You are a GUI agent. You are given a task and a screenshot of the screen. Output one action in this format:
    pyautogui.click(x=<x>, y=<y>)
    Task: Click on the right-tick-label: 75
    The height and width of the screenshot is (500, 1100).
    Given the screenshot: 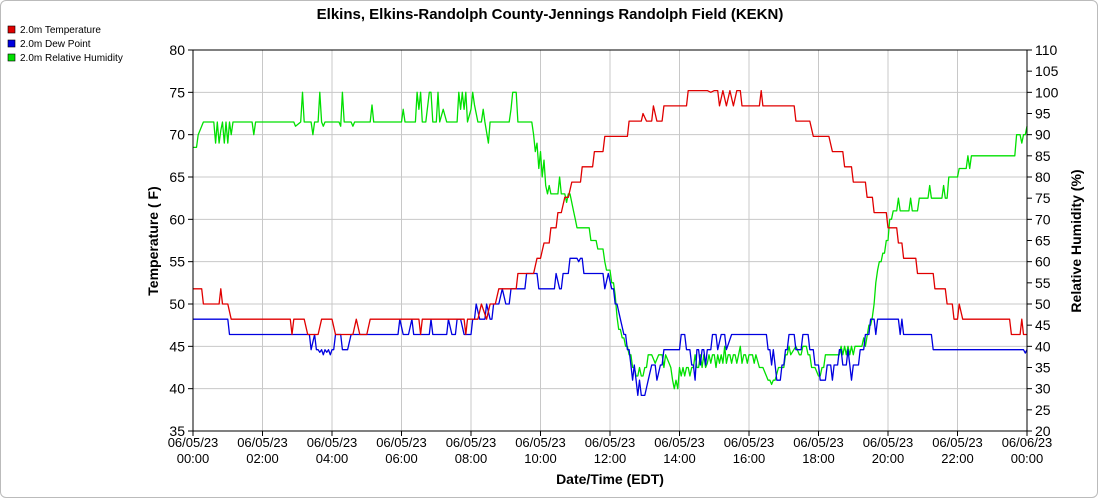 What is the action you would take?
    pyautogui.click(x=1043, y=198)
    